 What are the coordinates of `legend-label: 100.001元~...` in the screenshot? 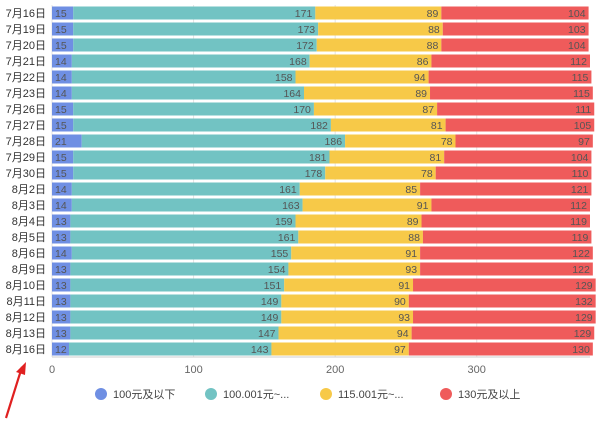 It's located at (256, 395).